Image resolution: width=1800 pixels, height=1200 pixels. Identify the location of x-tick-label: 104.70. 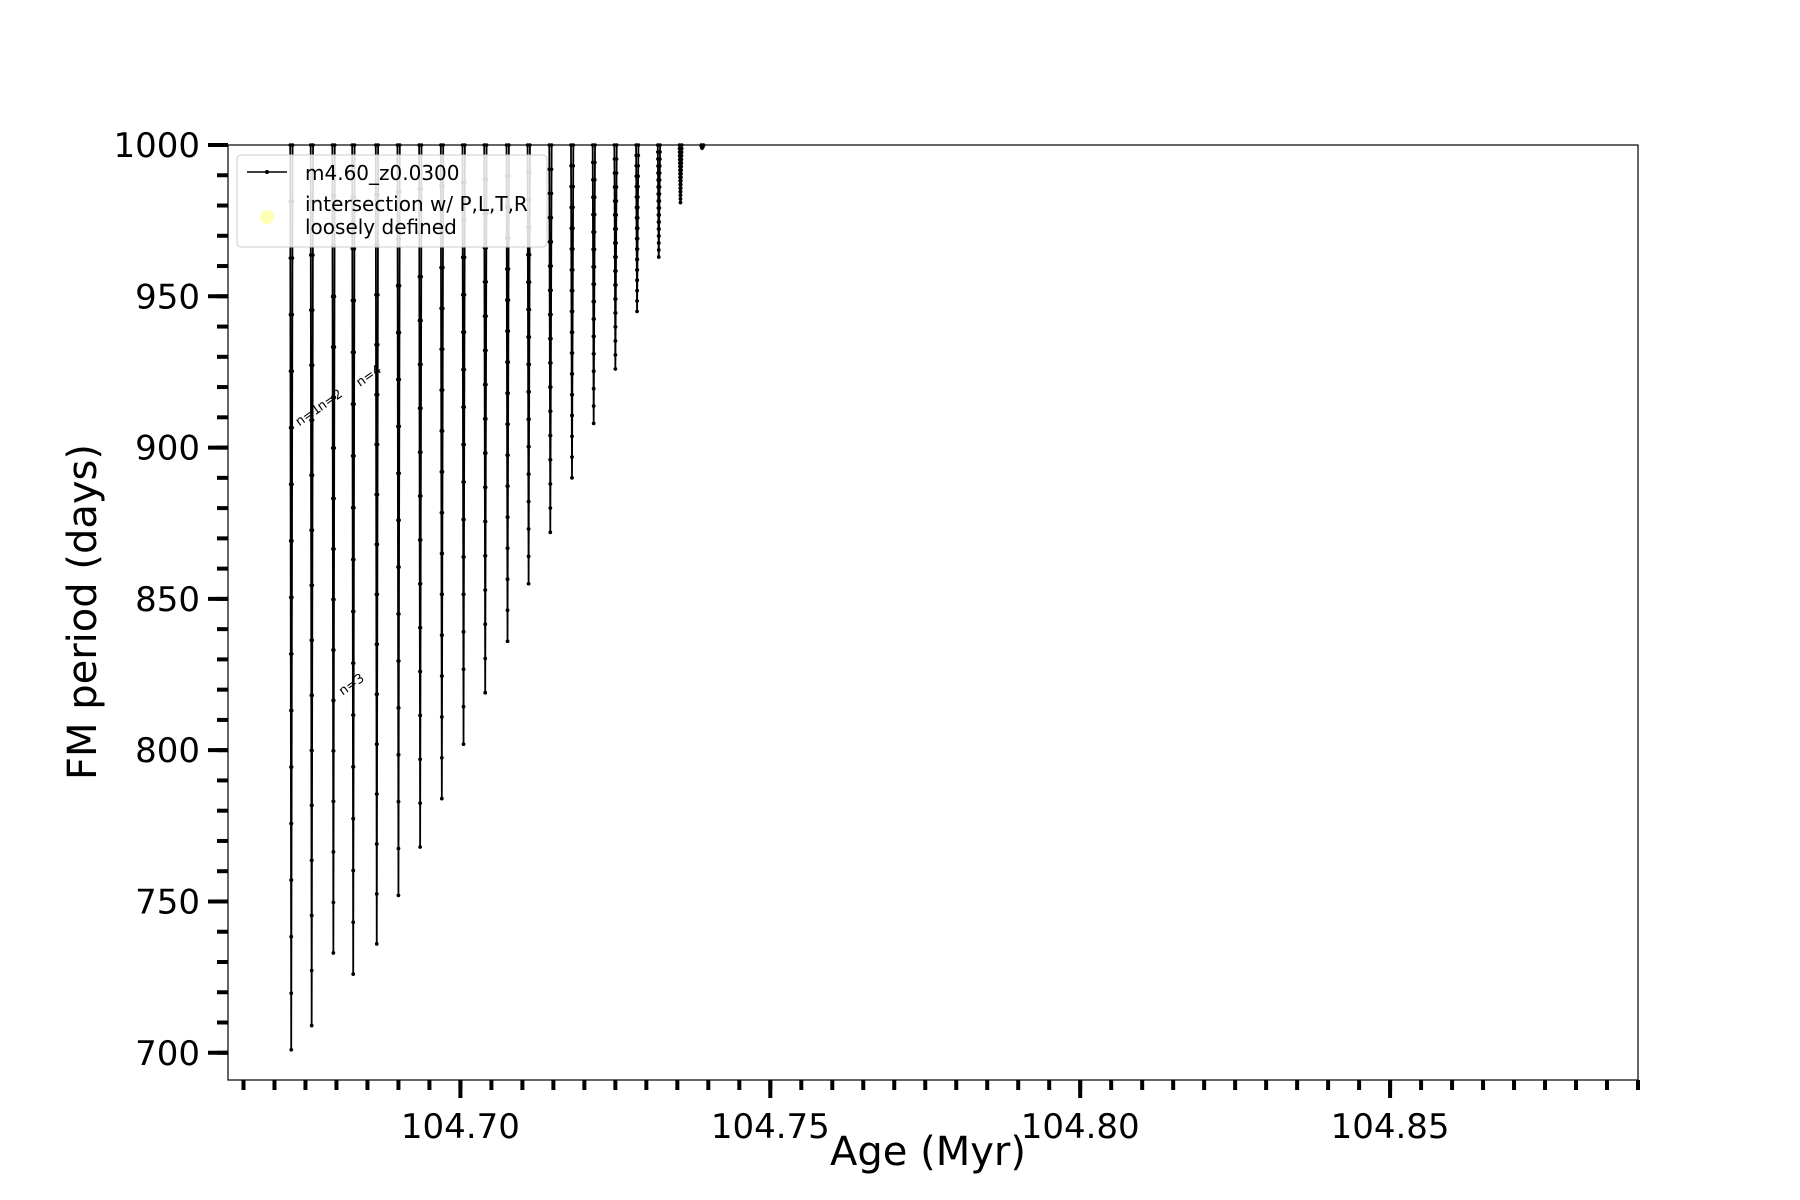
(460, 1127).